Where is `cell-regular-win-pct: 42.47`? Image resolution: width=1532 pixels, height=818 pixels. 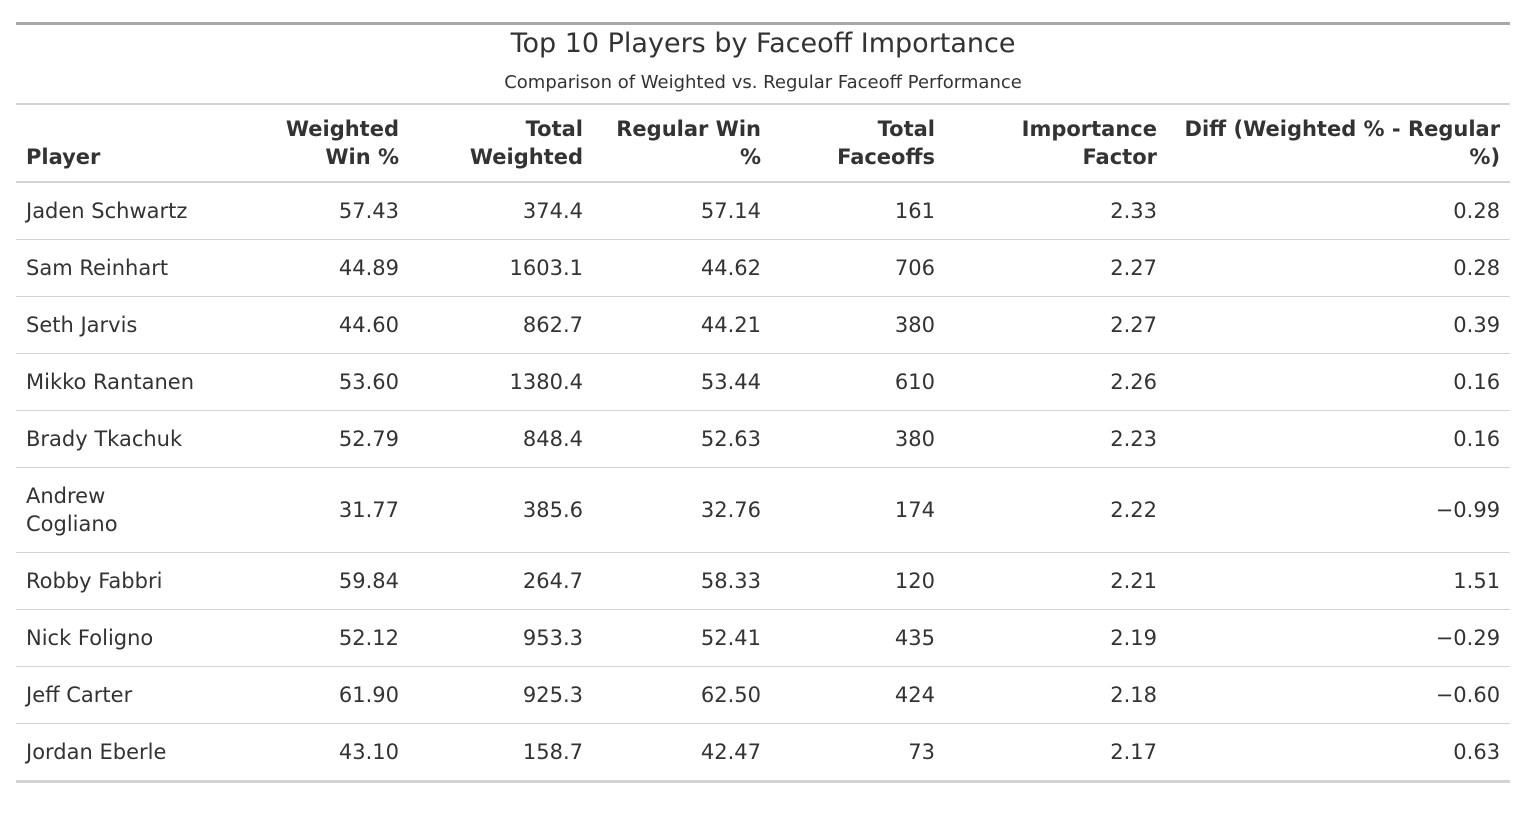 cell-regular-win-pct: 42.47 is located at coordinates (682, 752).